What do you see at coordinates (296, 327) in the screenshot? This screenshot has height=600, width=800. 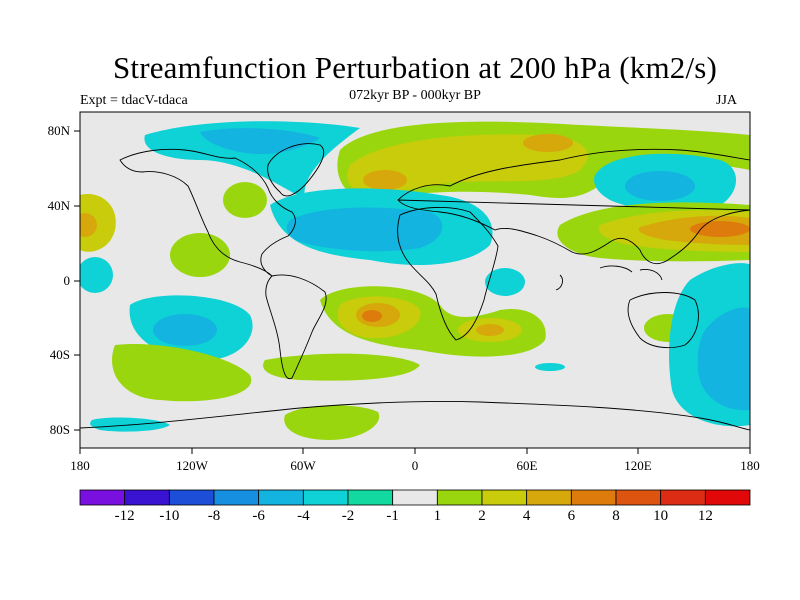 I see `coastline-south-america` at bounding box center [296, 327].